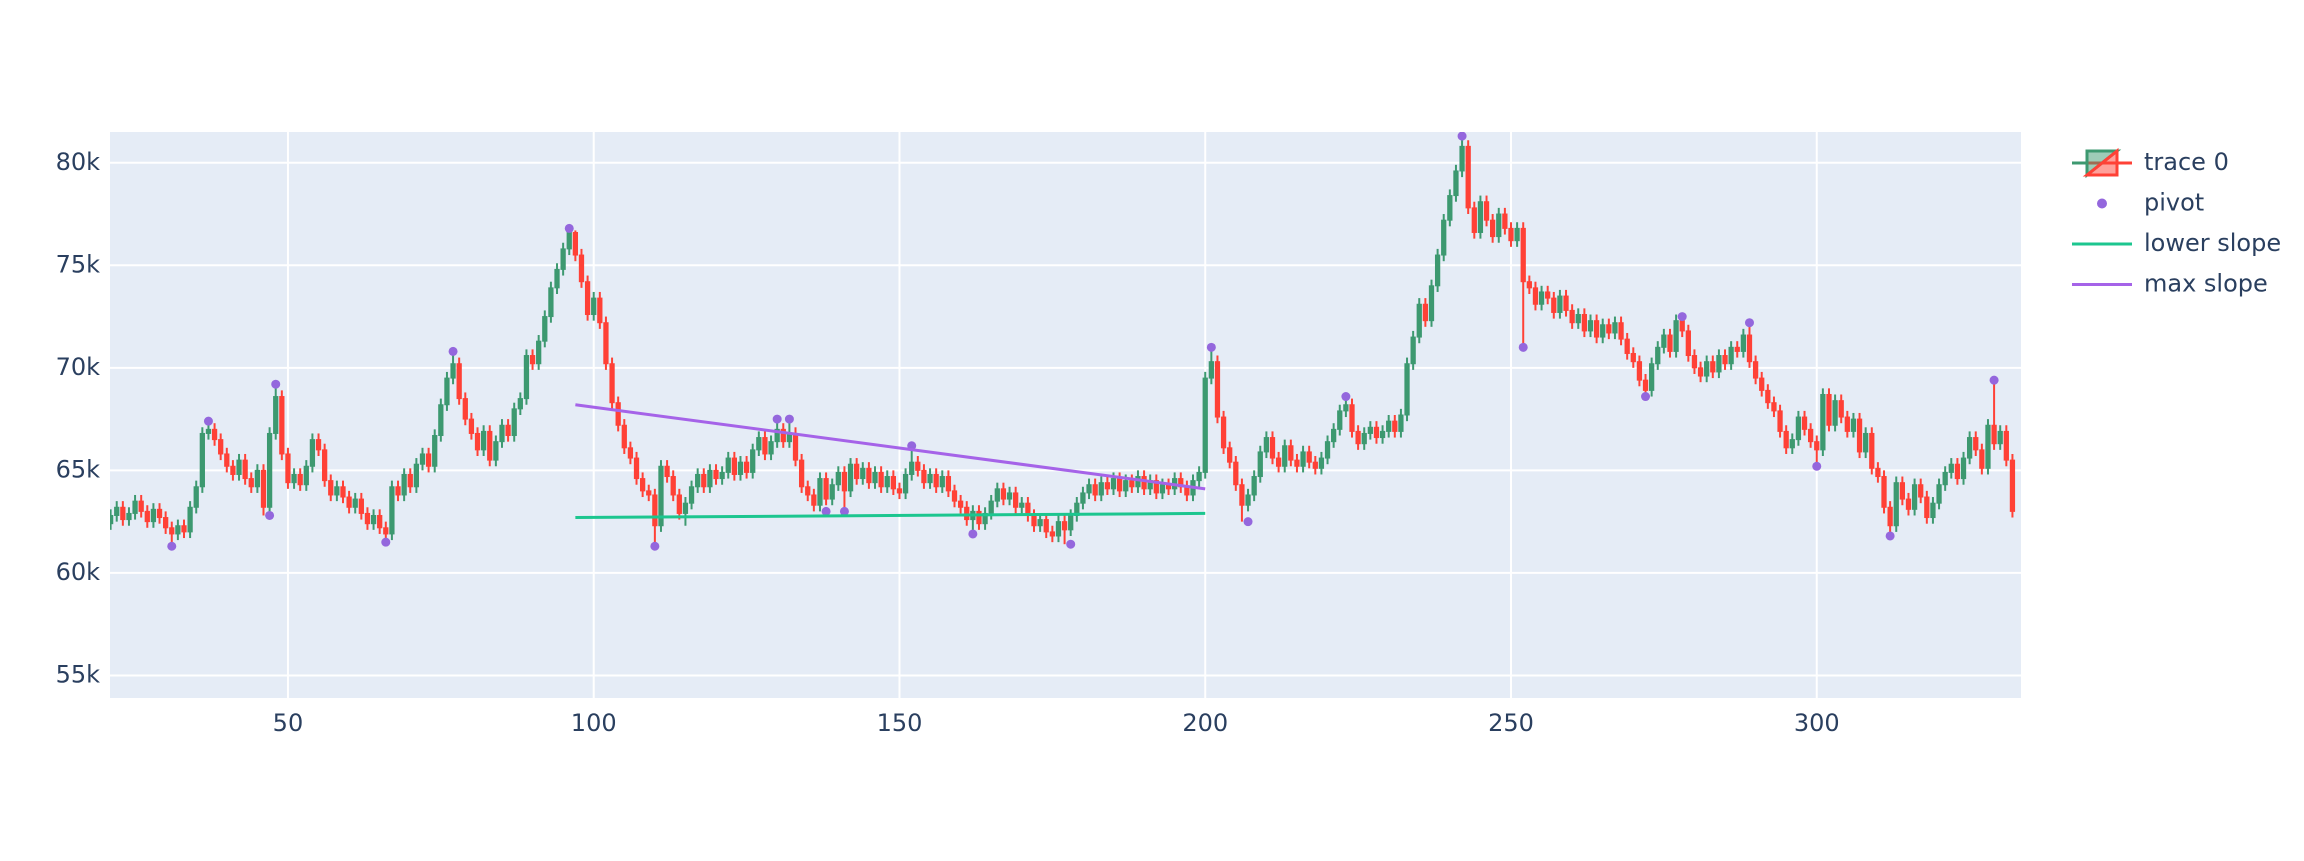 This screenshot has width=2304, height=861. I want to click on legend-label: trace 0, so click(2186, 162).